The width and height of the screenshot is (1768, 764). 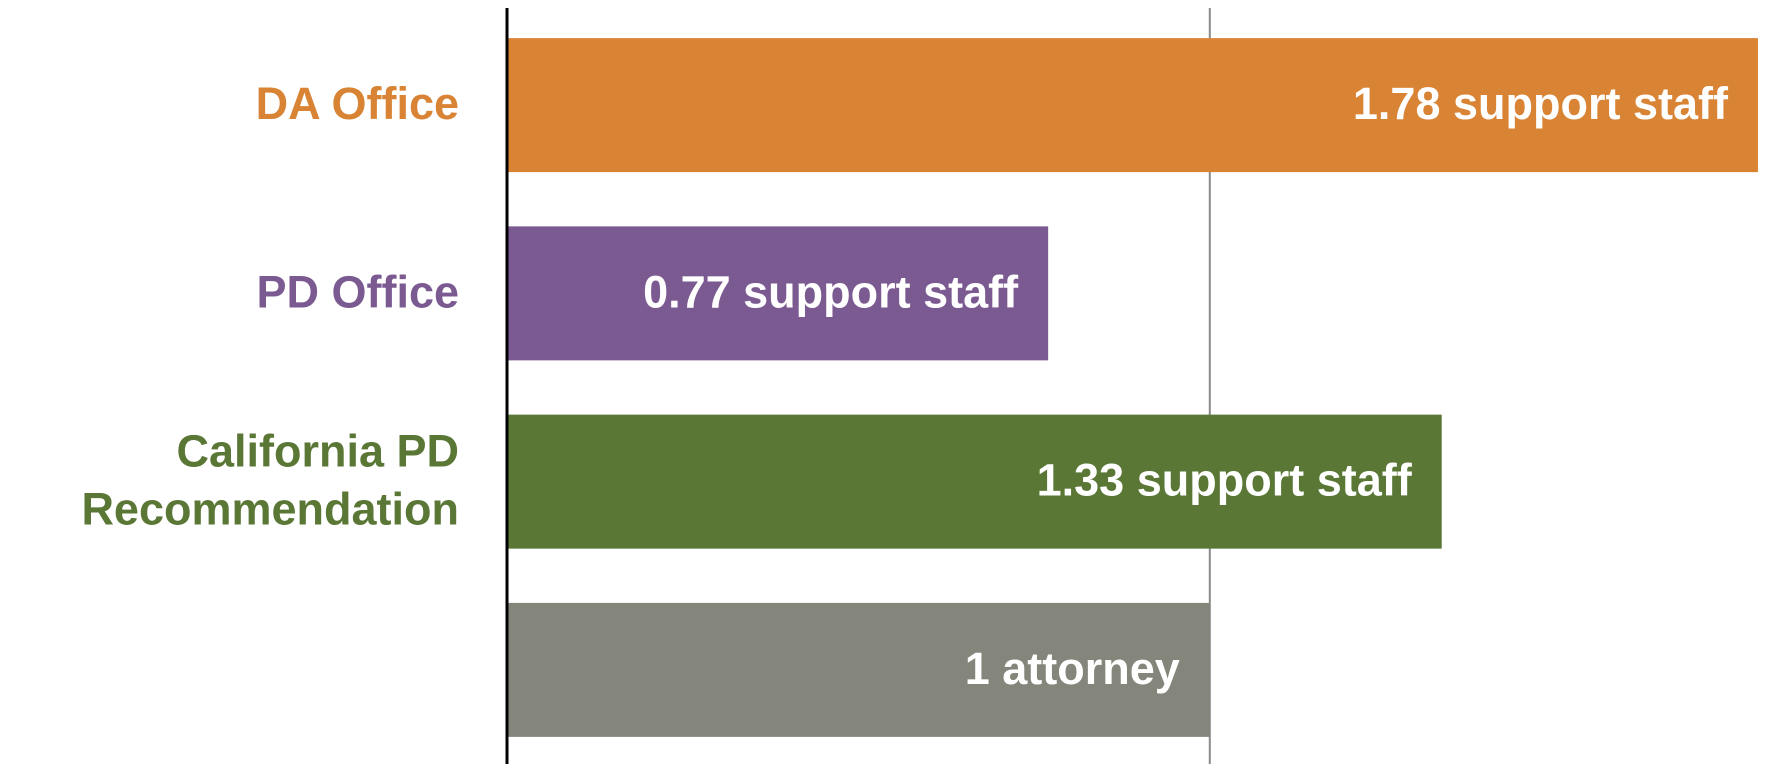 What do you see at coordinates (270, 480) in the screenshot?
I see `category-label: California PD Recommendation` at bounding box center [270, 480].